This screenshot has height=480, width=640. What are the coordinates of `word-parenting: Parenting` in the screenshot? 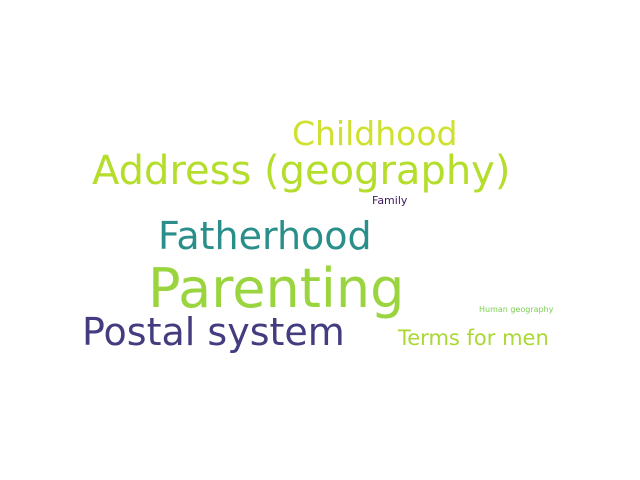 It's located at (276, 288).